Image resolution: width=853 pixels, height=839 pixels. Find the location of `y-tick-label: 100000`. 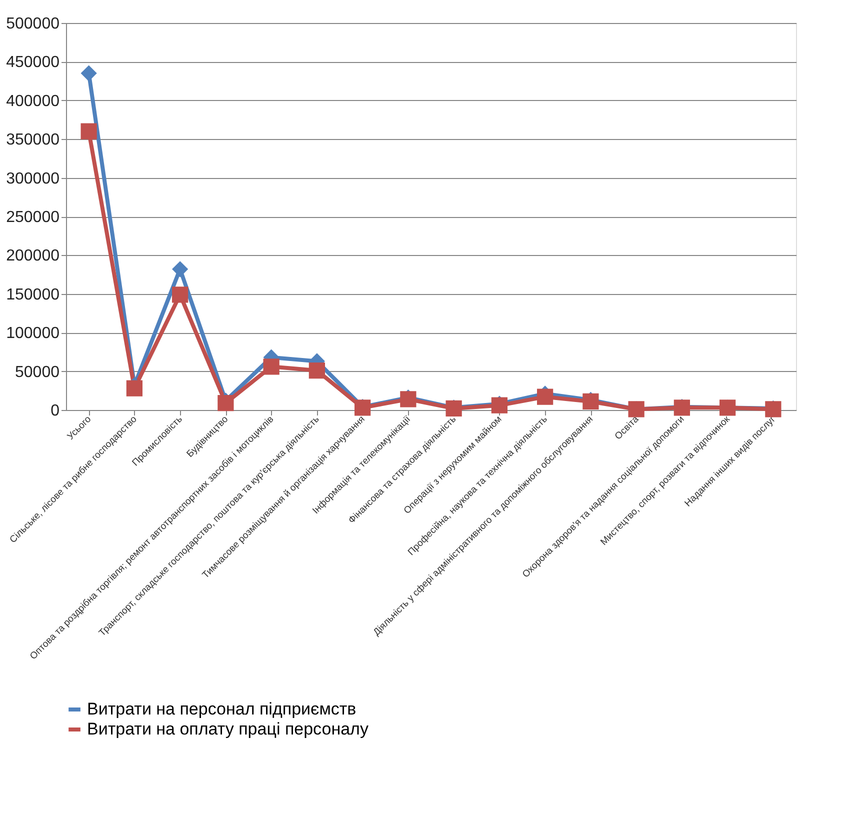

y-tick-label: 100000 is located at coordinates (33, 333).